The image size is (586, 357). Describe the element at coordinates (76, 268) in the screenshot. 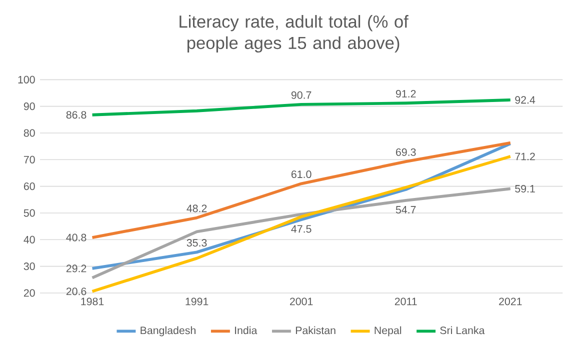

I see `data-label: 29.2` at that location.